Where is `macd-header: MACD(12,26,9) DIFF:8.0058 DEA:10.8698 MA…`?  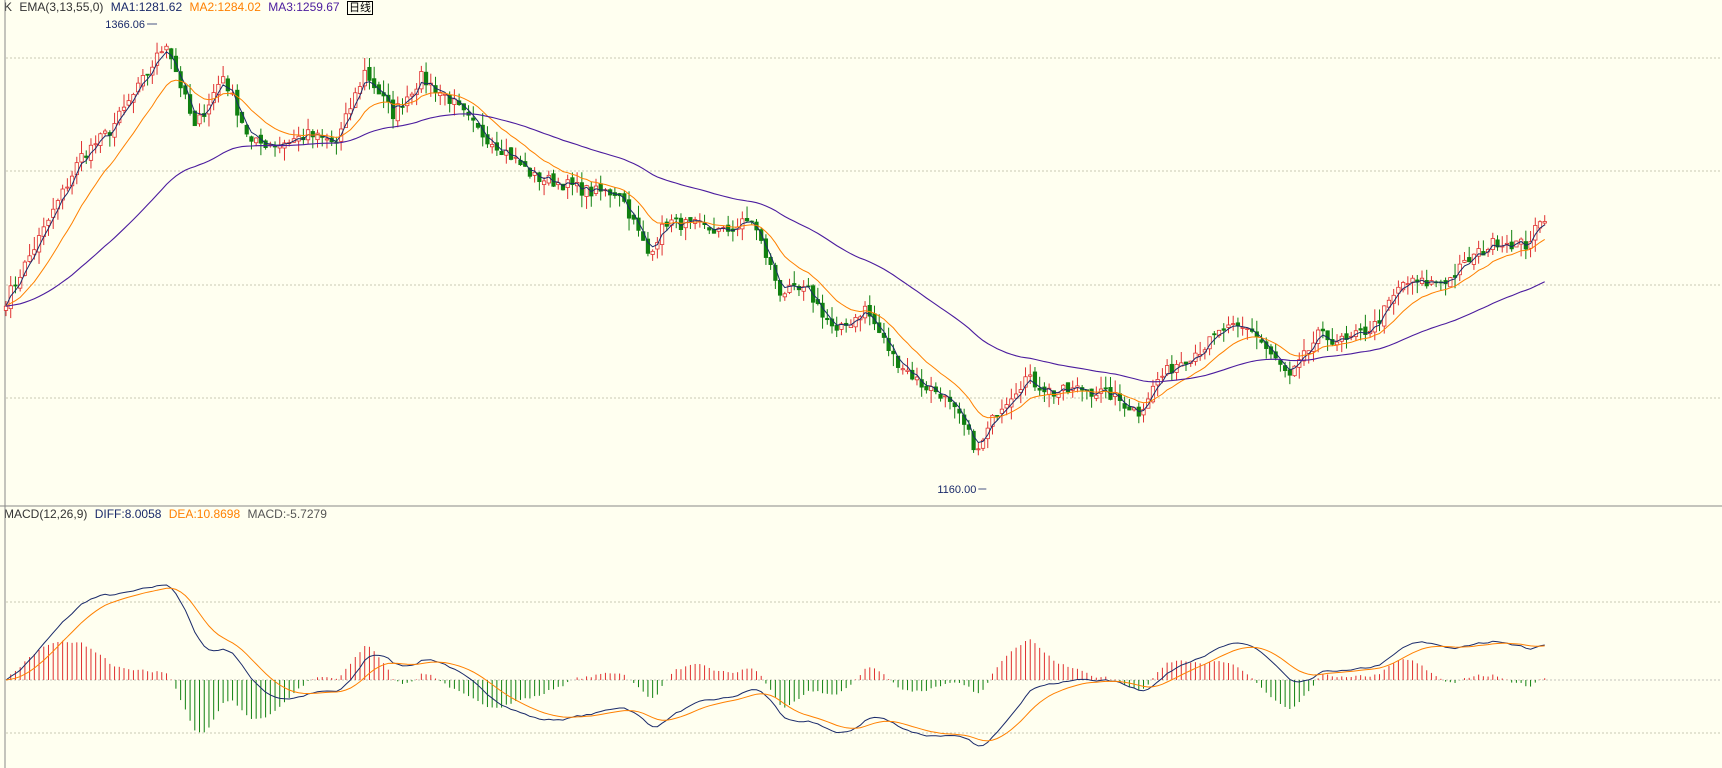
macd-header: MACD(12,26,9) DIFF:8.0058 DEA:10.8698 MA… is located at coordinates (167, 514).